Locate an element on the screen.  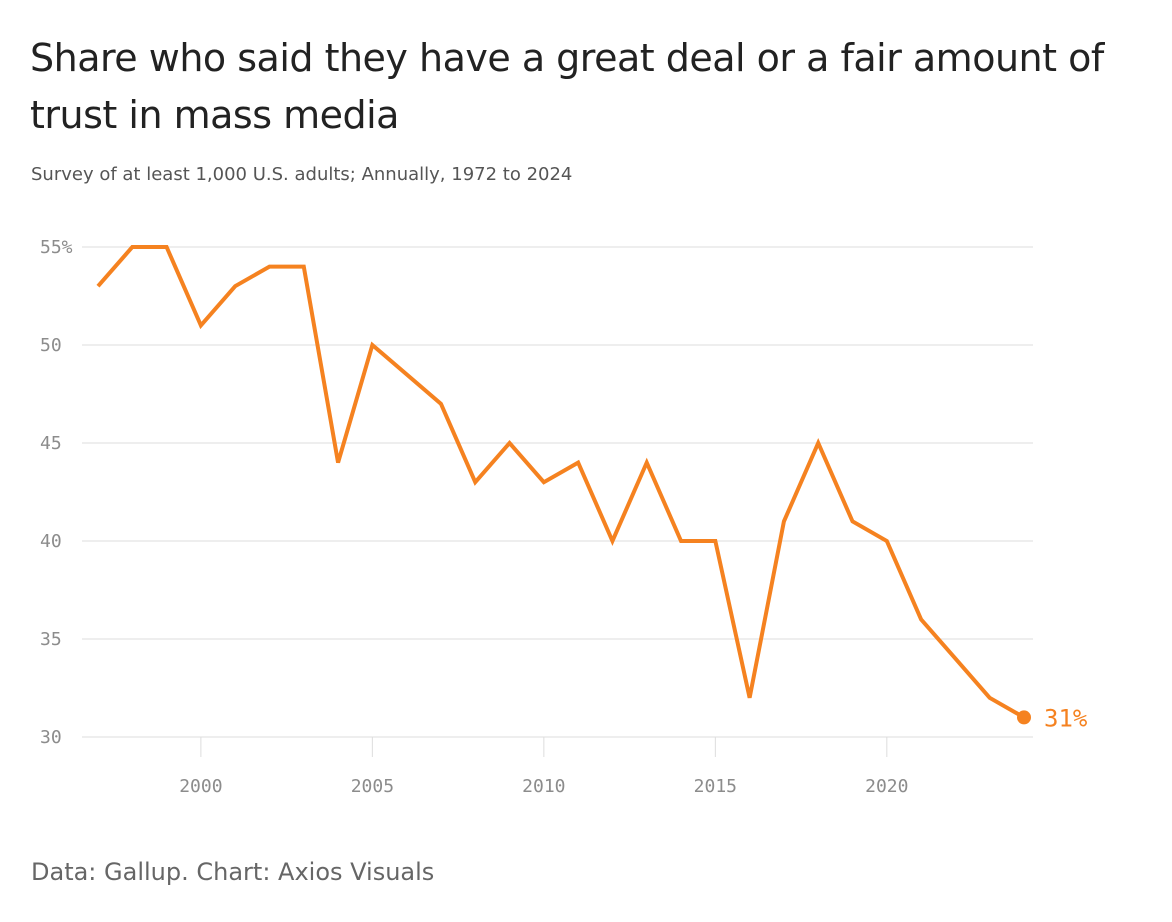
y-tick-label-35: 35 is located at coordinates (51, 639).